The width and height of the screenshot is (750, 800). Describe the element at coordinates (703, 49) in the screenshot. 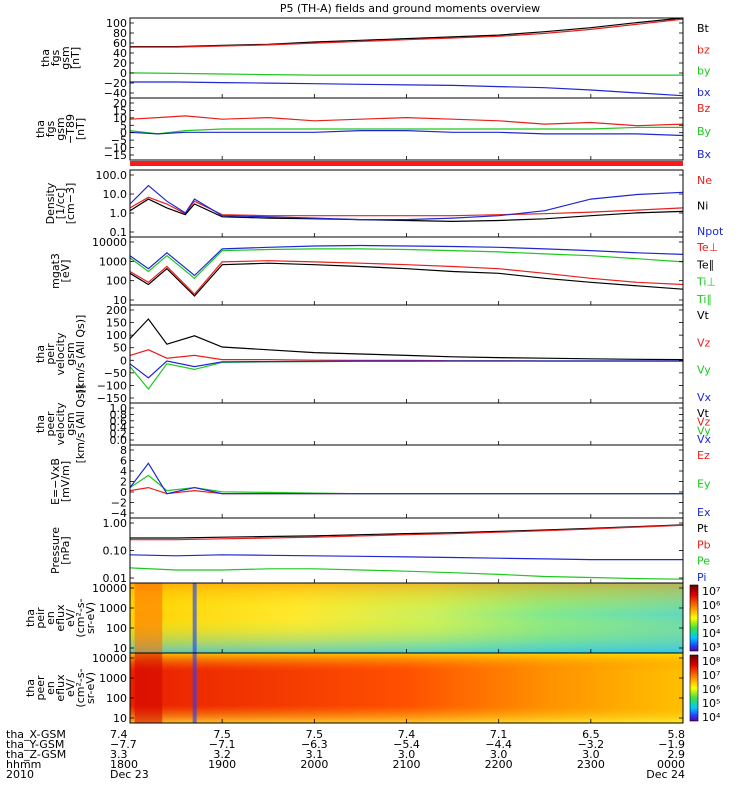

I see `legend-entry: bz` at that location.